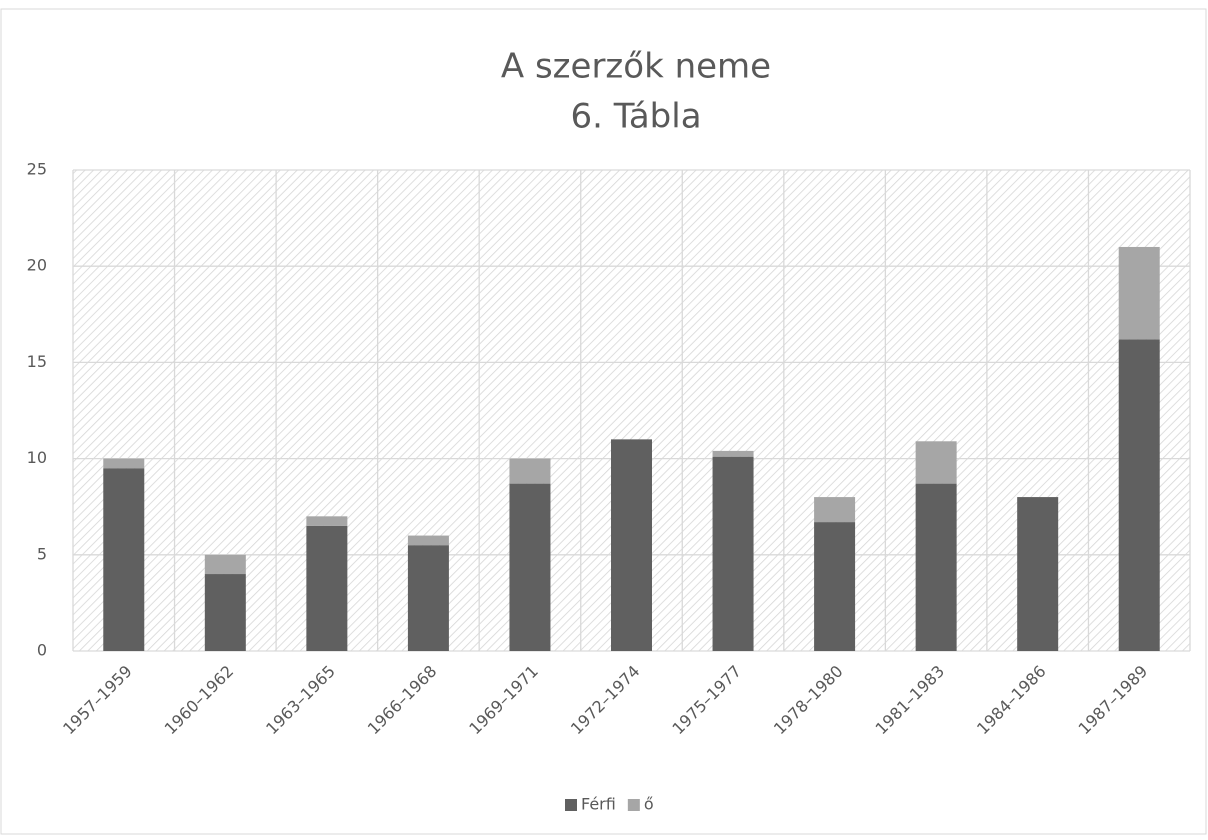  What do you see at coordinates (649, 804) in the screenshot?
I see `legend-label: ő` at bounding box center [649, 804].